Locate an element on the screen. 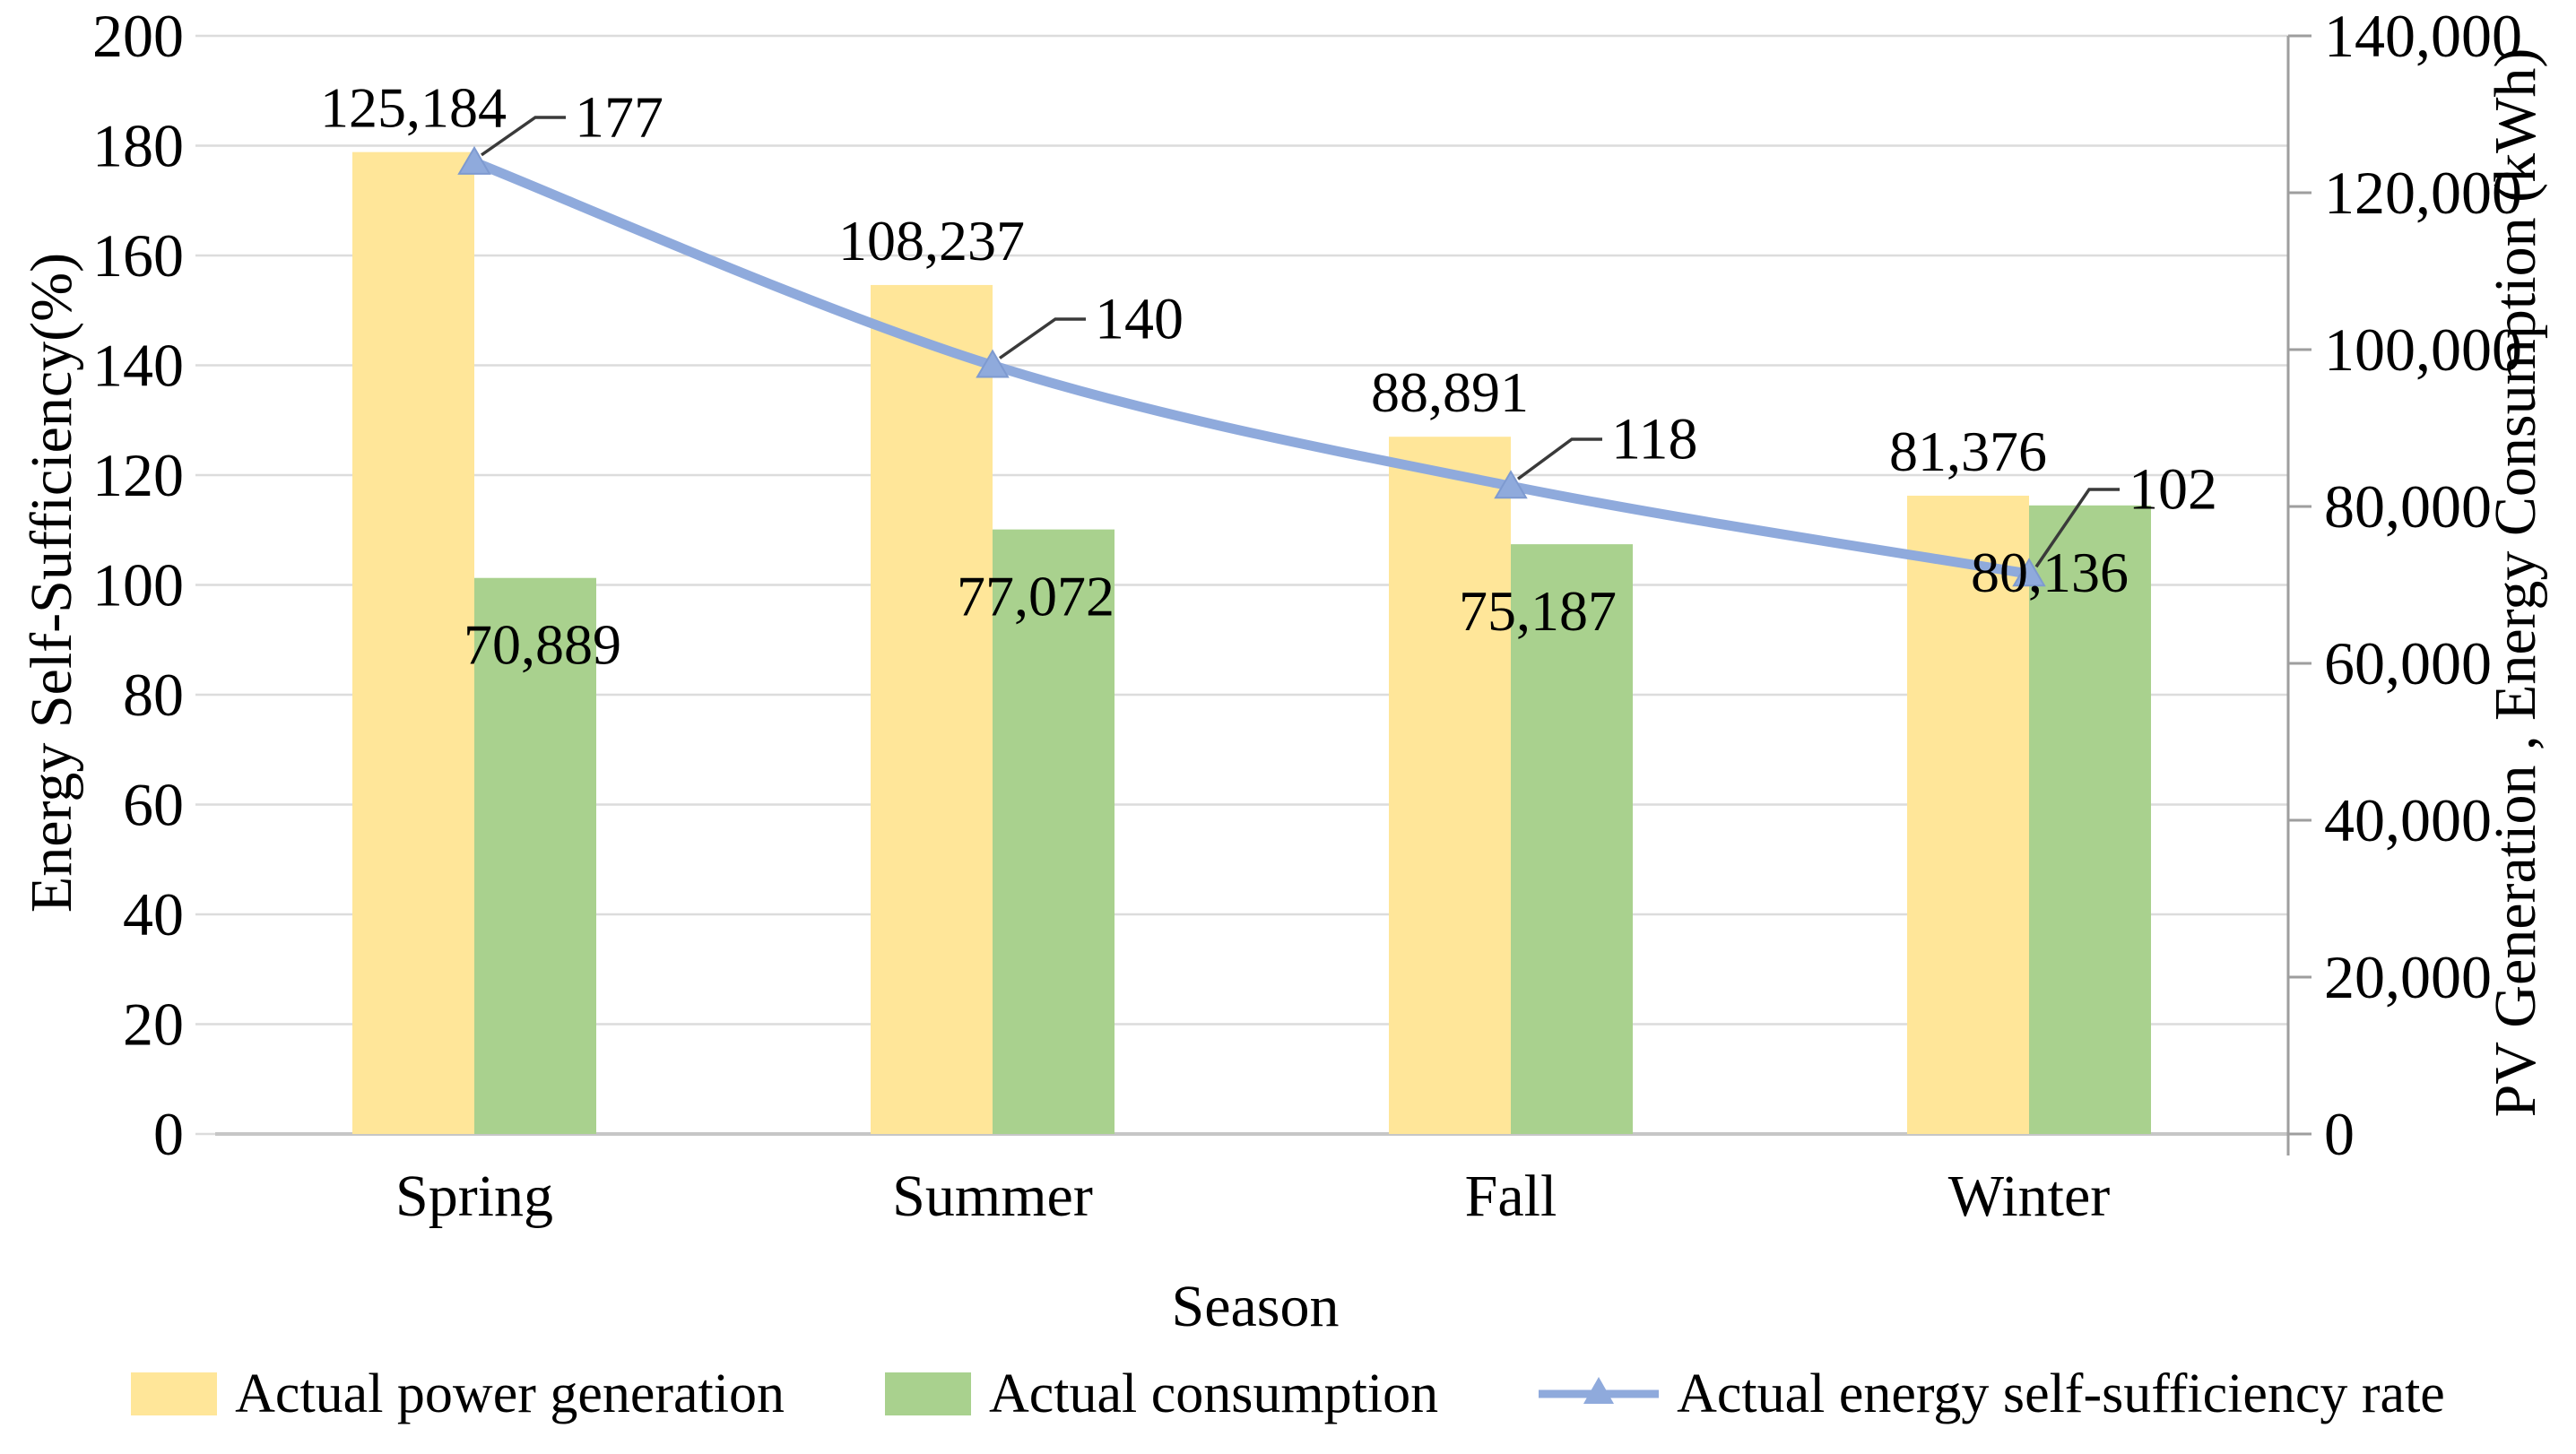 The height and width of the screenshot is (1454, 2576). actual-consumption-bar-summer is located at coordinates (1054, 831).